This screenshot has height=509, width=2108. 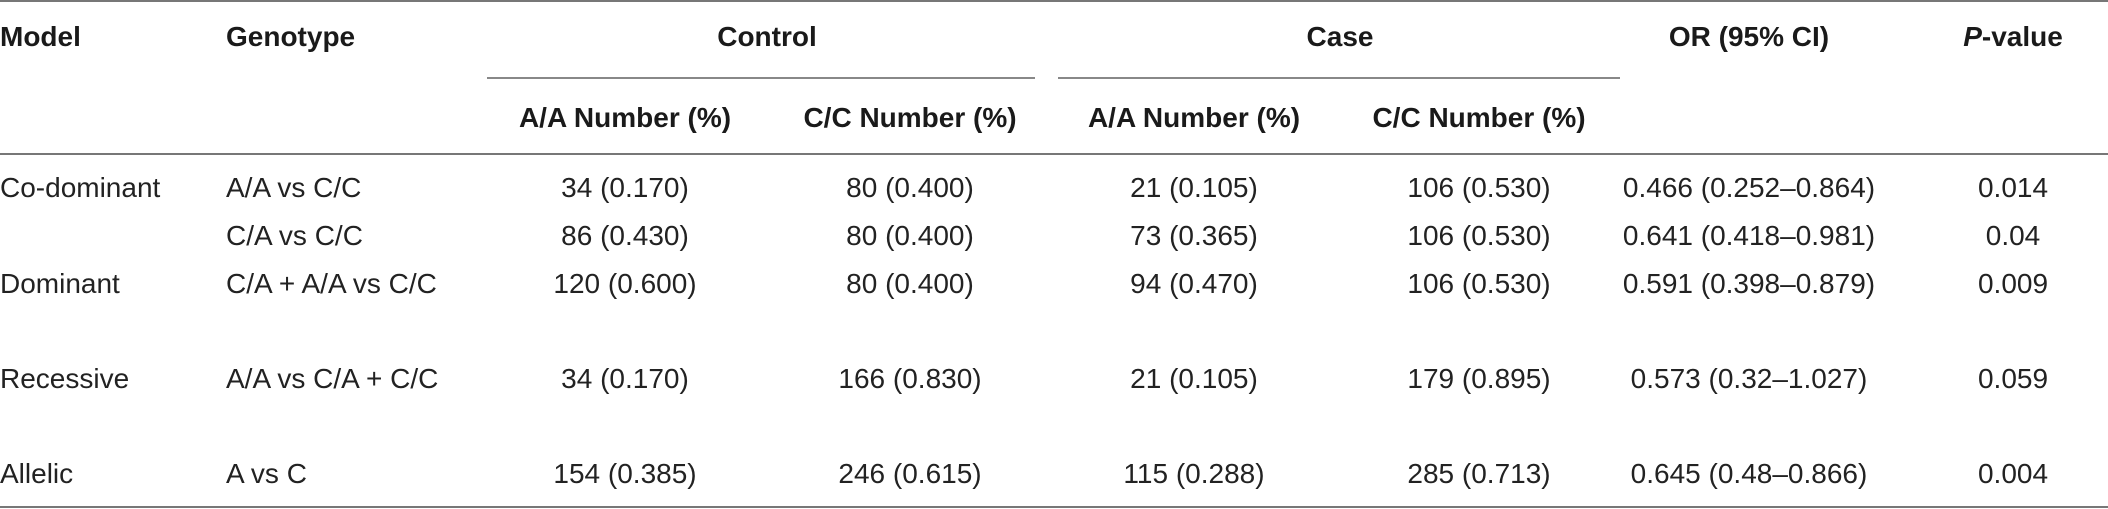 What do you see at coordinates (910, 473) in the screenshot?
I see `row-control-cc: 246 (0.615)` at bounding box center [910, 473].